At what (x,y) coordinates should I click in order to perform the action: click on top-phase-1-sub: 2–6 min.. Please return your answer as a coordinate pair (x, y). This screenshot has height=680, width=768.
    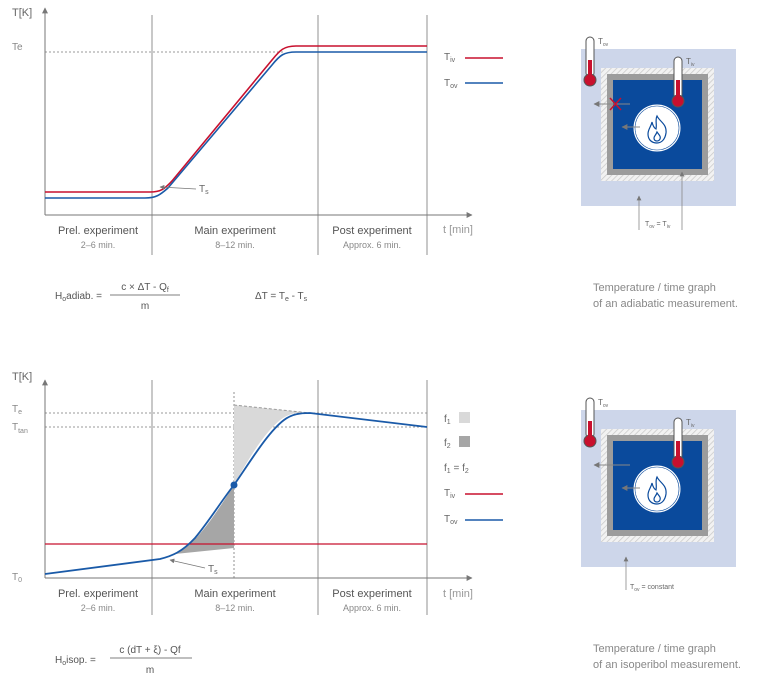
    Looking at the image, I should click on (98, 245).